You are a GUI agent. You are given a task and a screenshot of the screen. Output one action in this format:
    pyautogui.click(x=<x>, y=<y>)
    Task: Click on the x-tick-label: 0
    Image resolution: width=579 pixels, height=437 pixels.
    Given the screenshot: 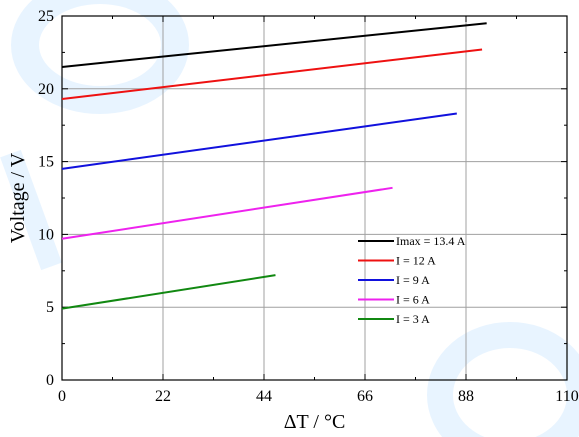 What is the action you would take?
    pyautogui.click(x=62, y=396)
    